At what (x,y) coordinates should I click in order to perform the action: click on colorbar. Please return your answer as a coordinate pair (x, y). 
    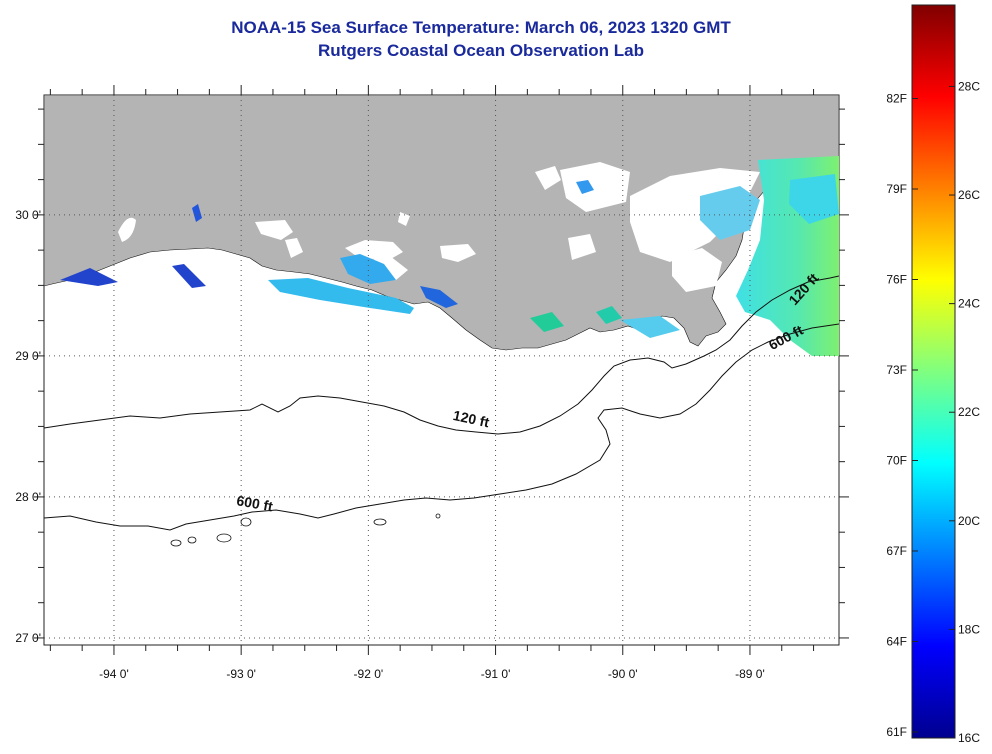
    Looking at the image, I should click on (933, 371).